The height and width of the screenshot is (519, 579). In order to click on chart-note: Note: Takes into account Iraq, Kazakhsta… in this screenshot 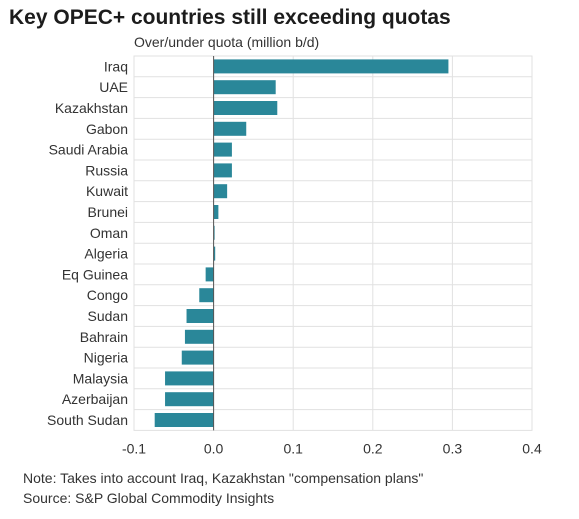, I will do `click(223, 478)`.